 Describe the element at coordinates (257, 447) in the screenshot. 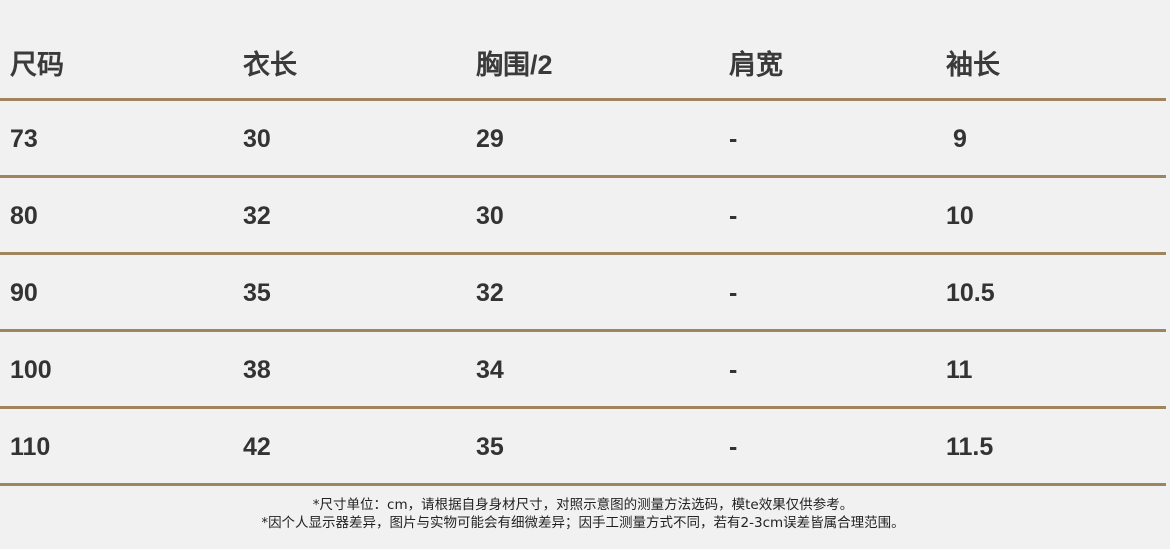

I see `cell-length: 42` at that location.